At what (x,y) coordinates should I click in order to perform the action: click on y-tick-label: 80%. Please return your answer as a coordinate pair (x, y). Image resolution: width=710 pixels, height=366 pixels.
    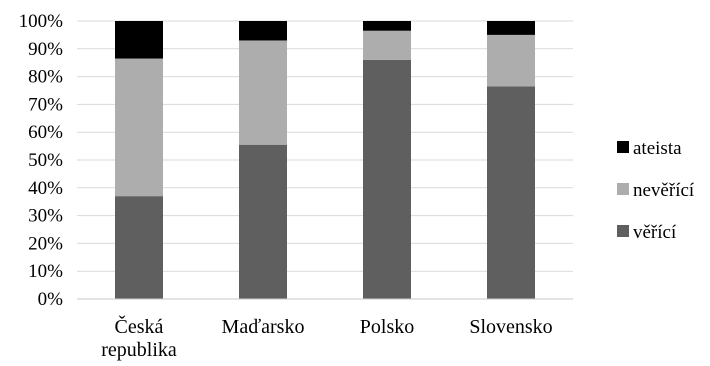
    Looking at the image, I should click on (45, 77).